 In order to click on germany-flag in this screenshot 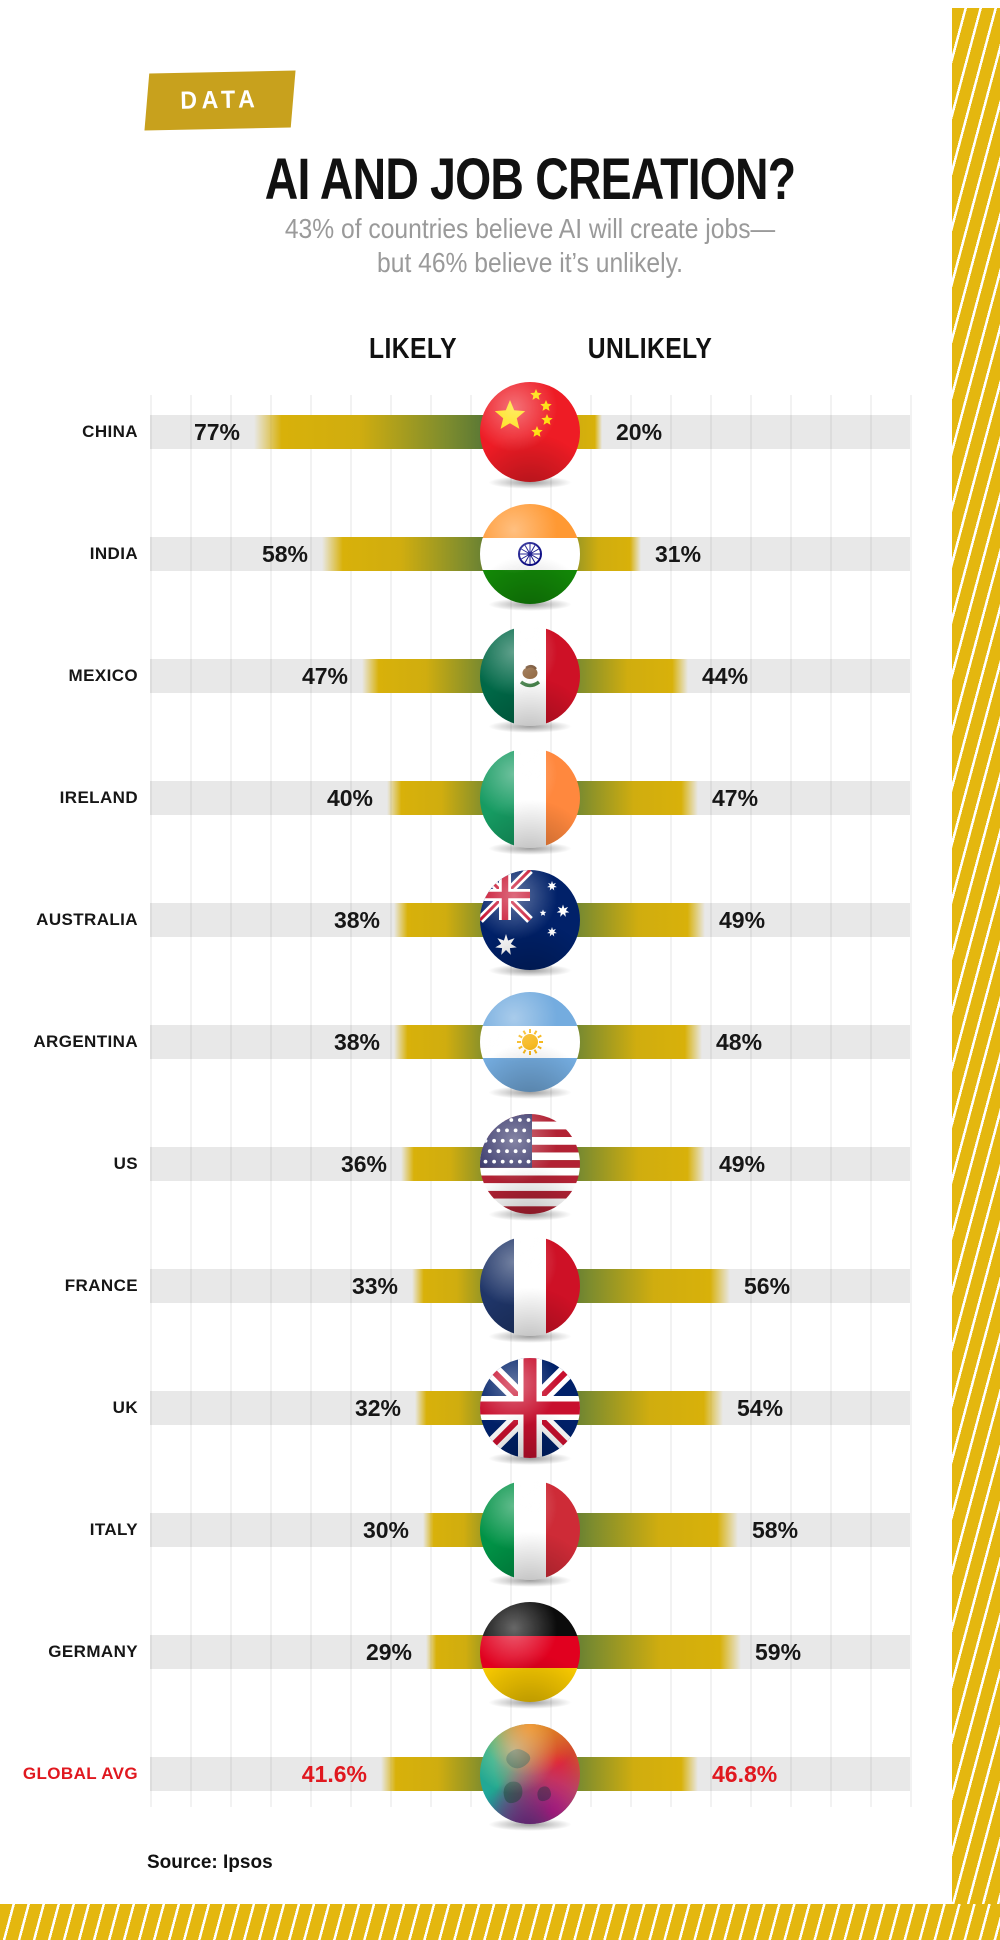, I will do `click(530, 1652)`.